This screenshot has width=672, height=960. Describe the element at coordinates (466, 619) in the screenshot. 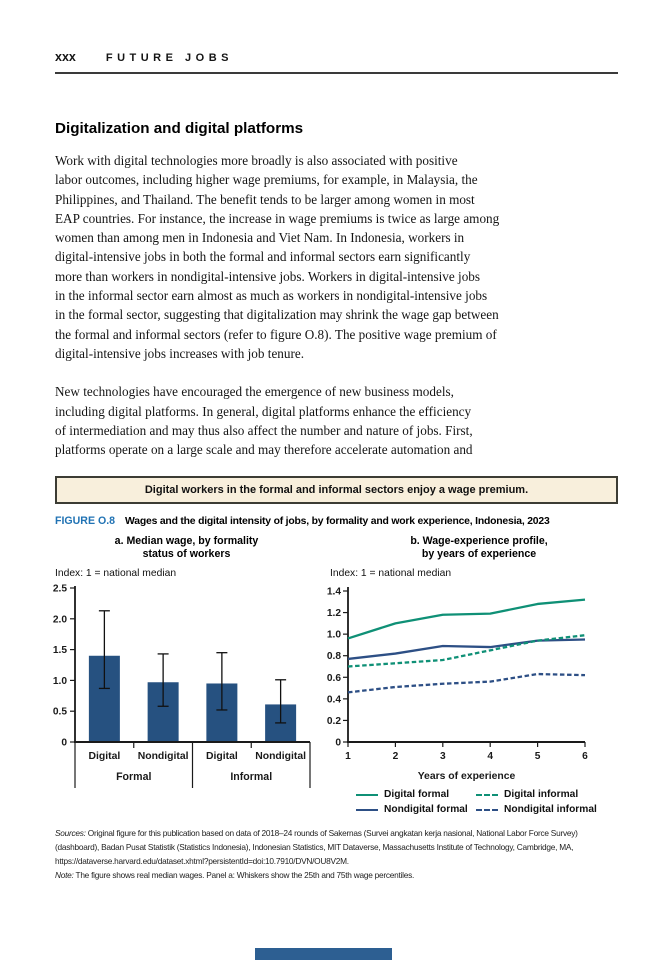

I see `line-digital-formal` at that location.